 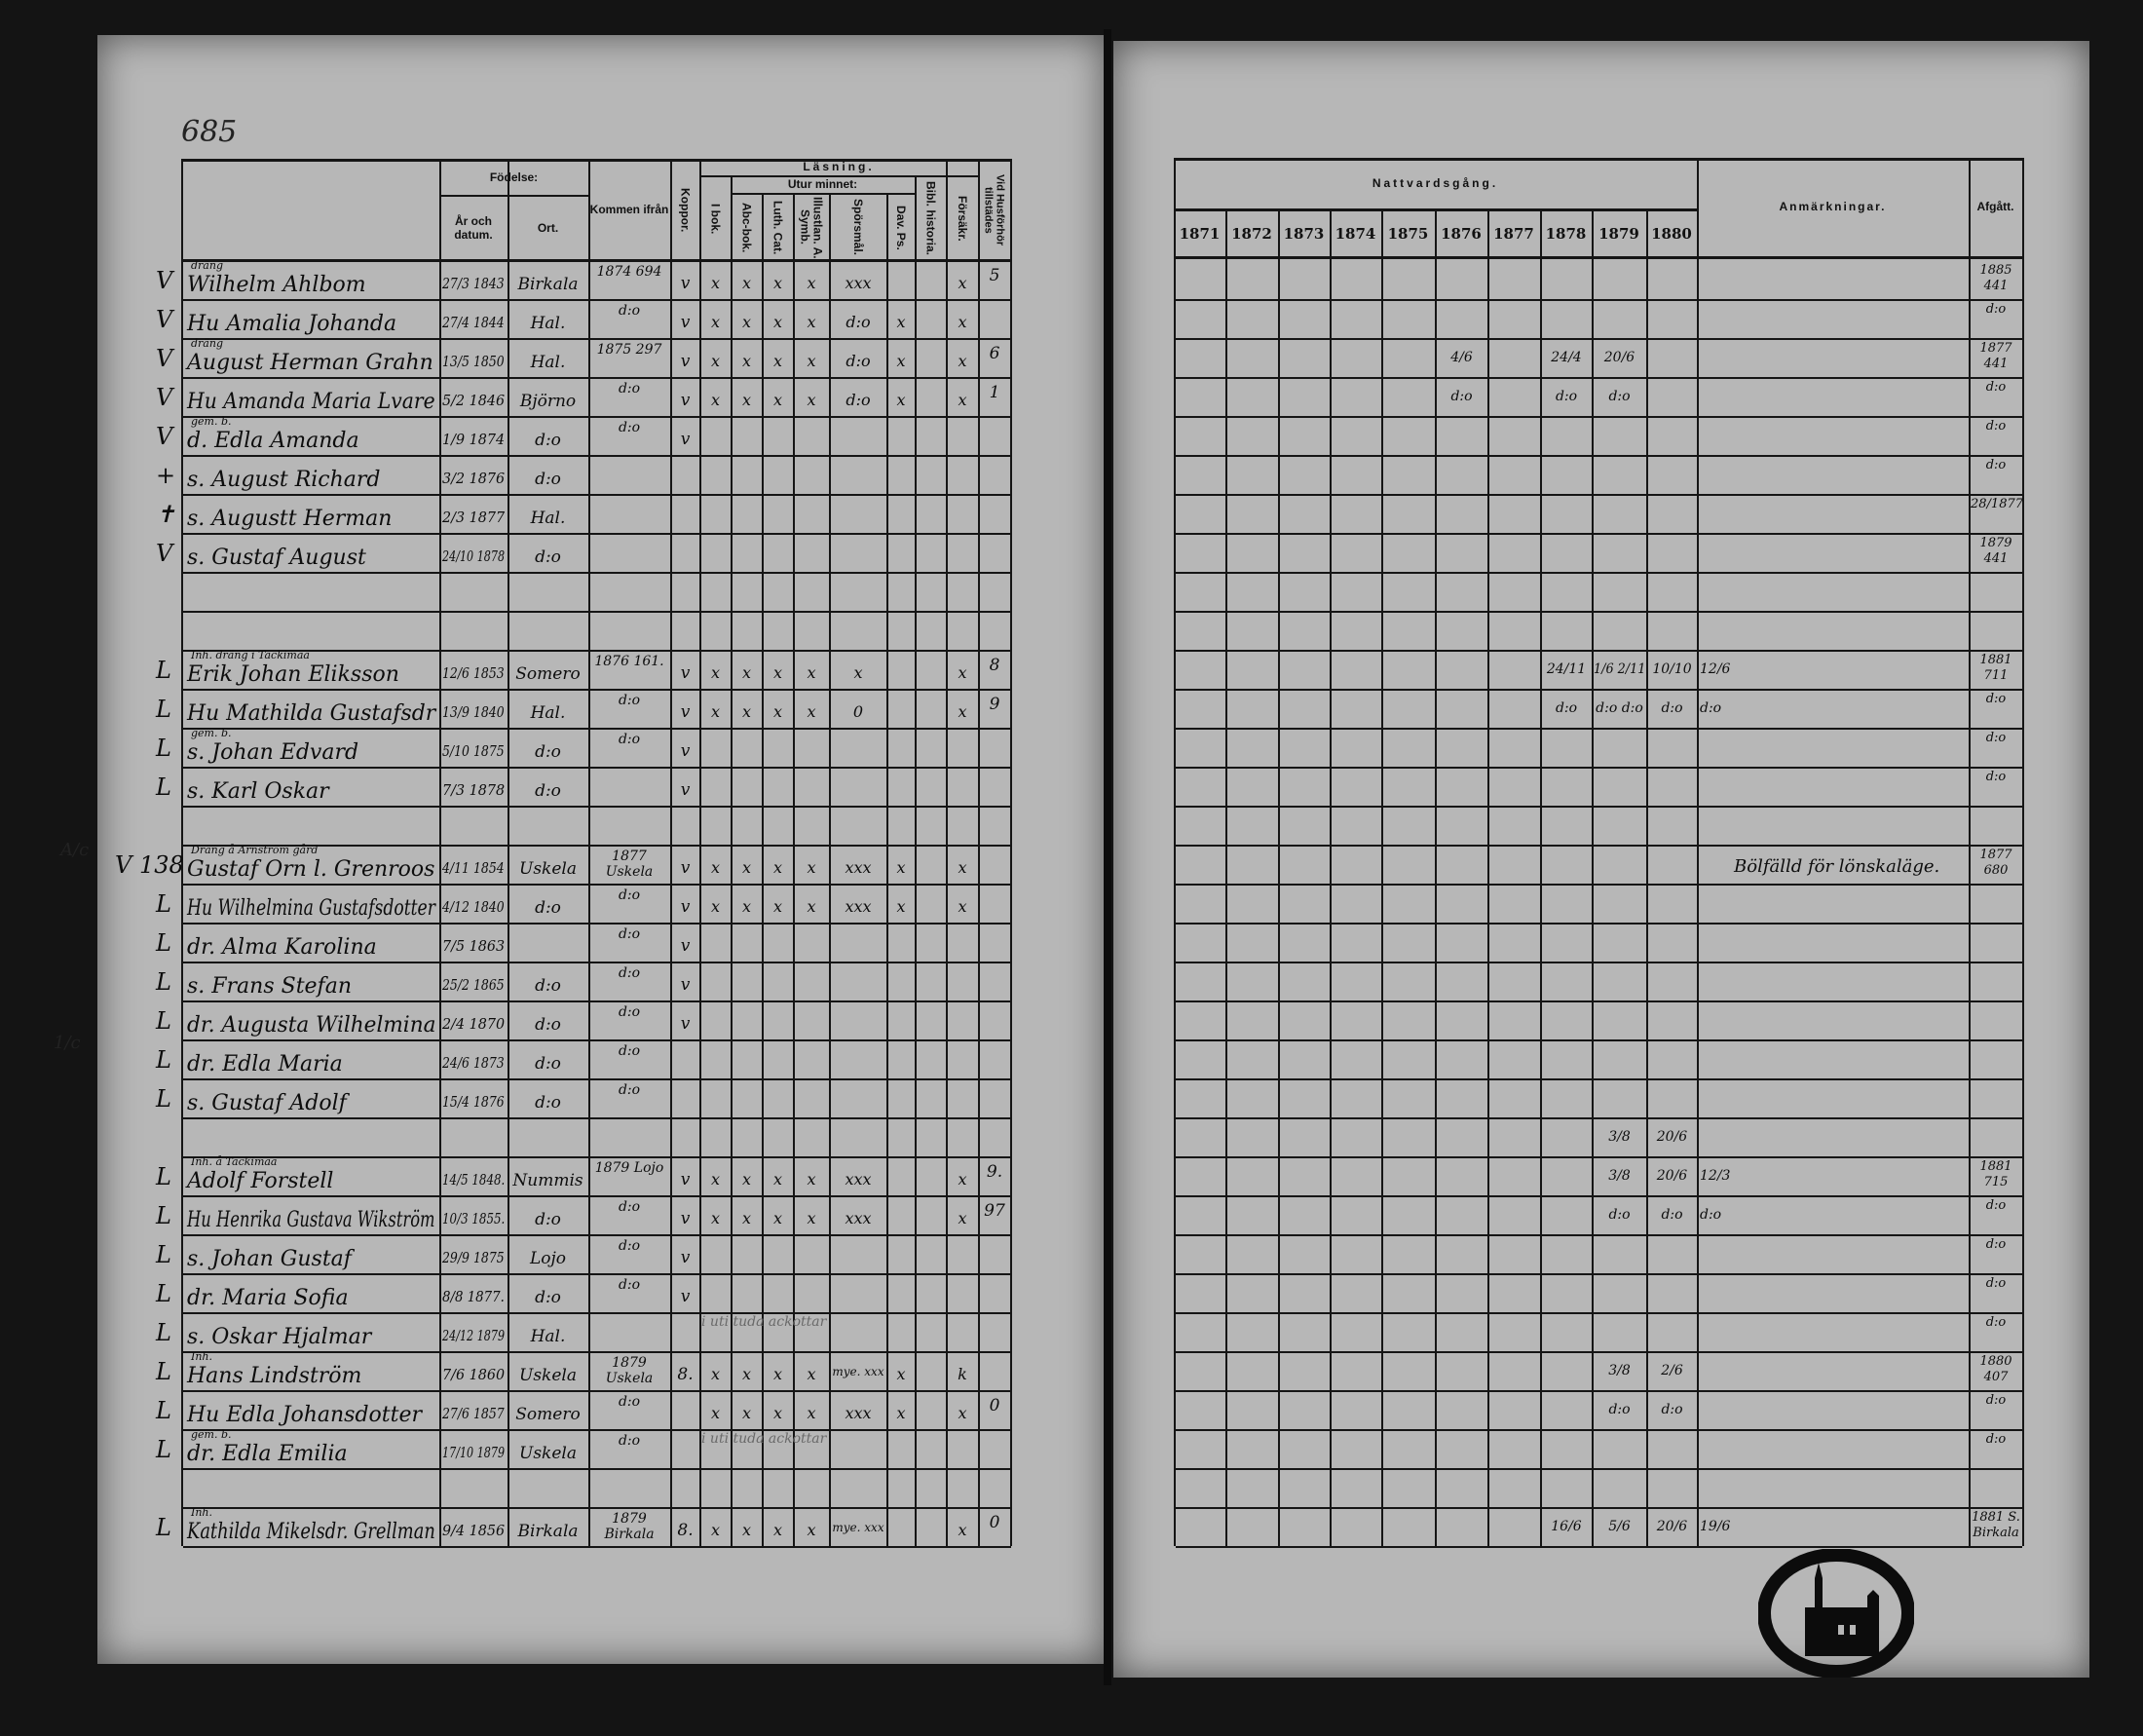 I want to click on birth-place: Lojo, so click(x=548, y=1258).